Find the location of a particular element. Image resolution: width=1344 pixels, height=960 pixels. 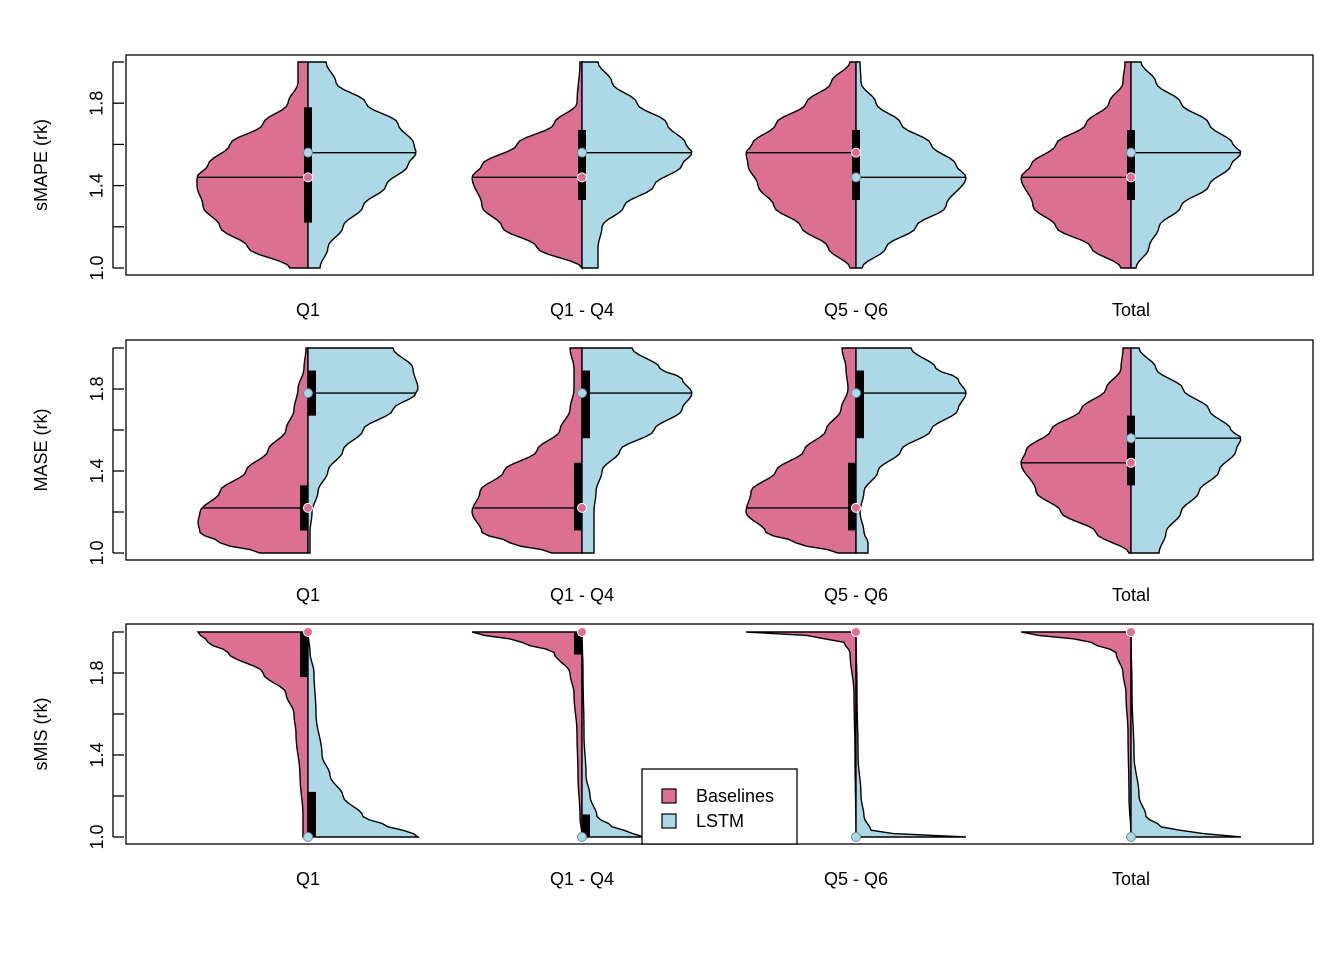

legend-swatch-lstm is located at coordinates (669, 821).